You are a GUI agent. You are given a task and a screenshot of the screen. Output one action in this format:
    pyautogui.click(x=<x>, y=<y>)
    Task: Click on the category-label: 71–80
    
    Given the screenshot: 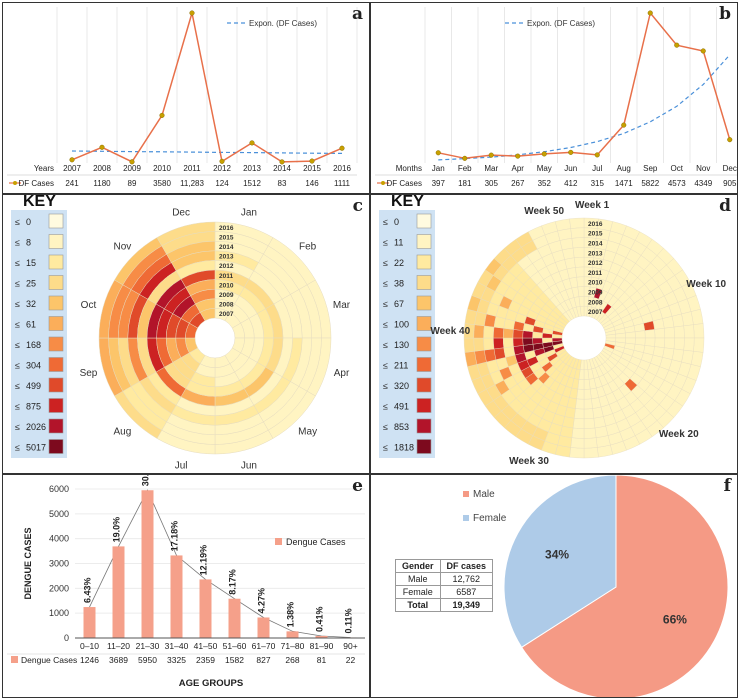 What is the action you would take?
    pyautogui.click(x=293, y=646)
    